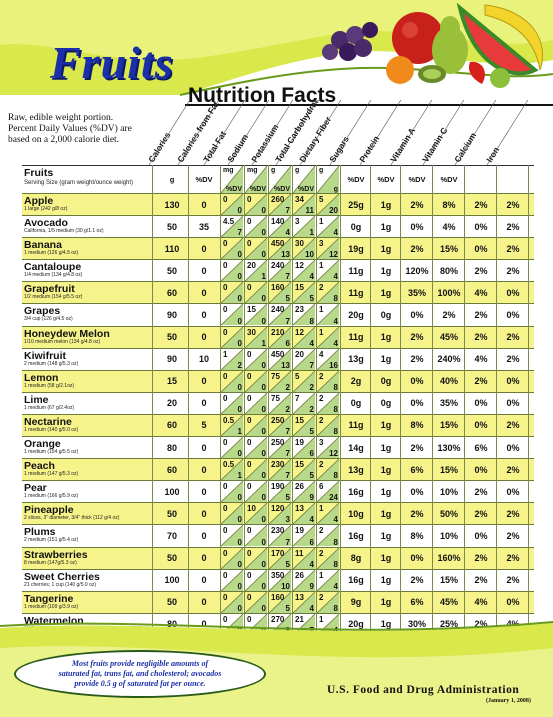 The height and width of the screenshot is (717, 553). I want to click on diag-bottom-value: 6, so click(311, 454).